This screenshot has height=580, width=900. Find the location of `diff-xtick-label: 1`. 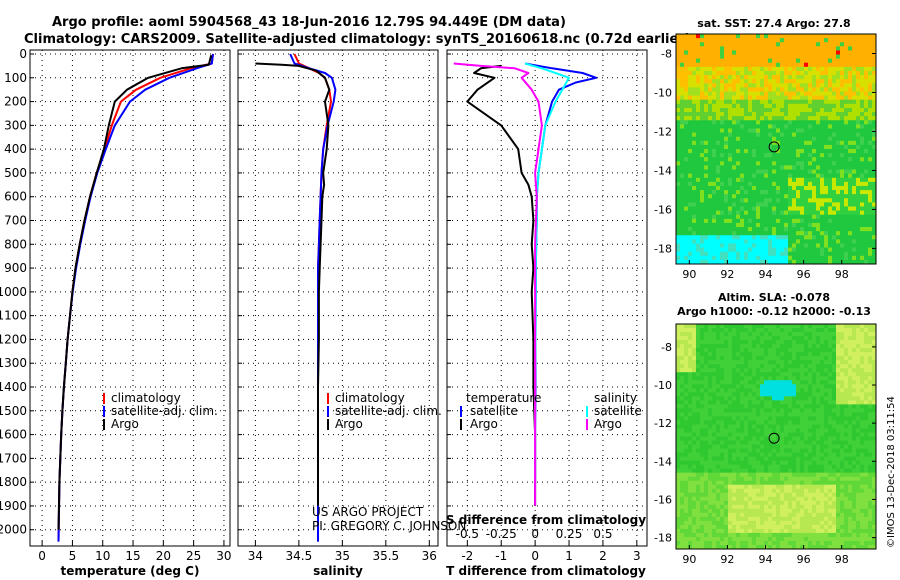

diff-xtick-label: 1 is located at coordinates (569, 556).